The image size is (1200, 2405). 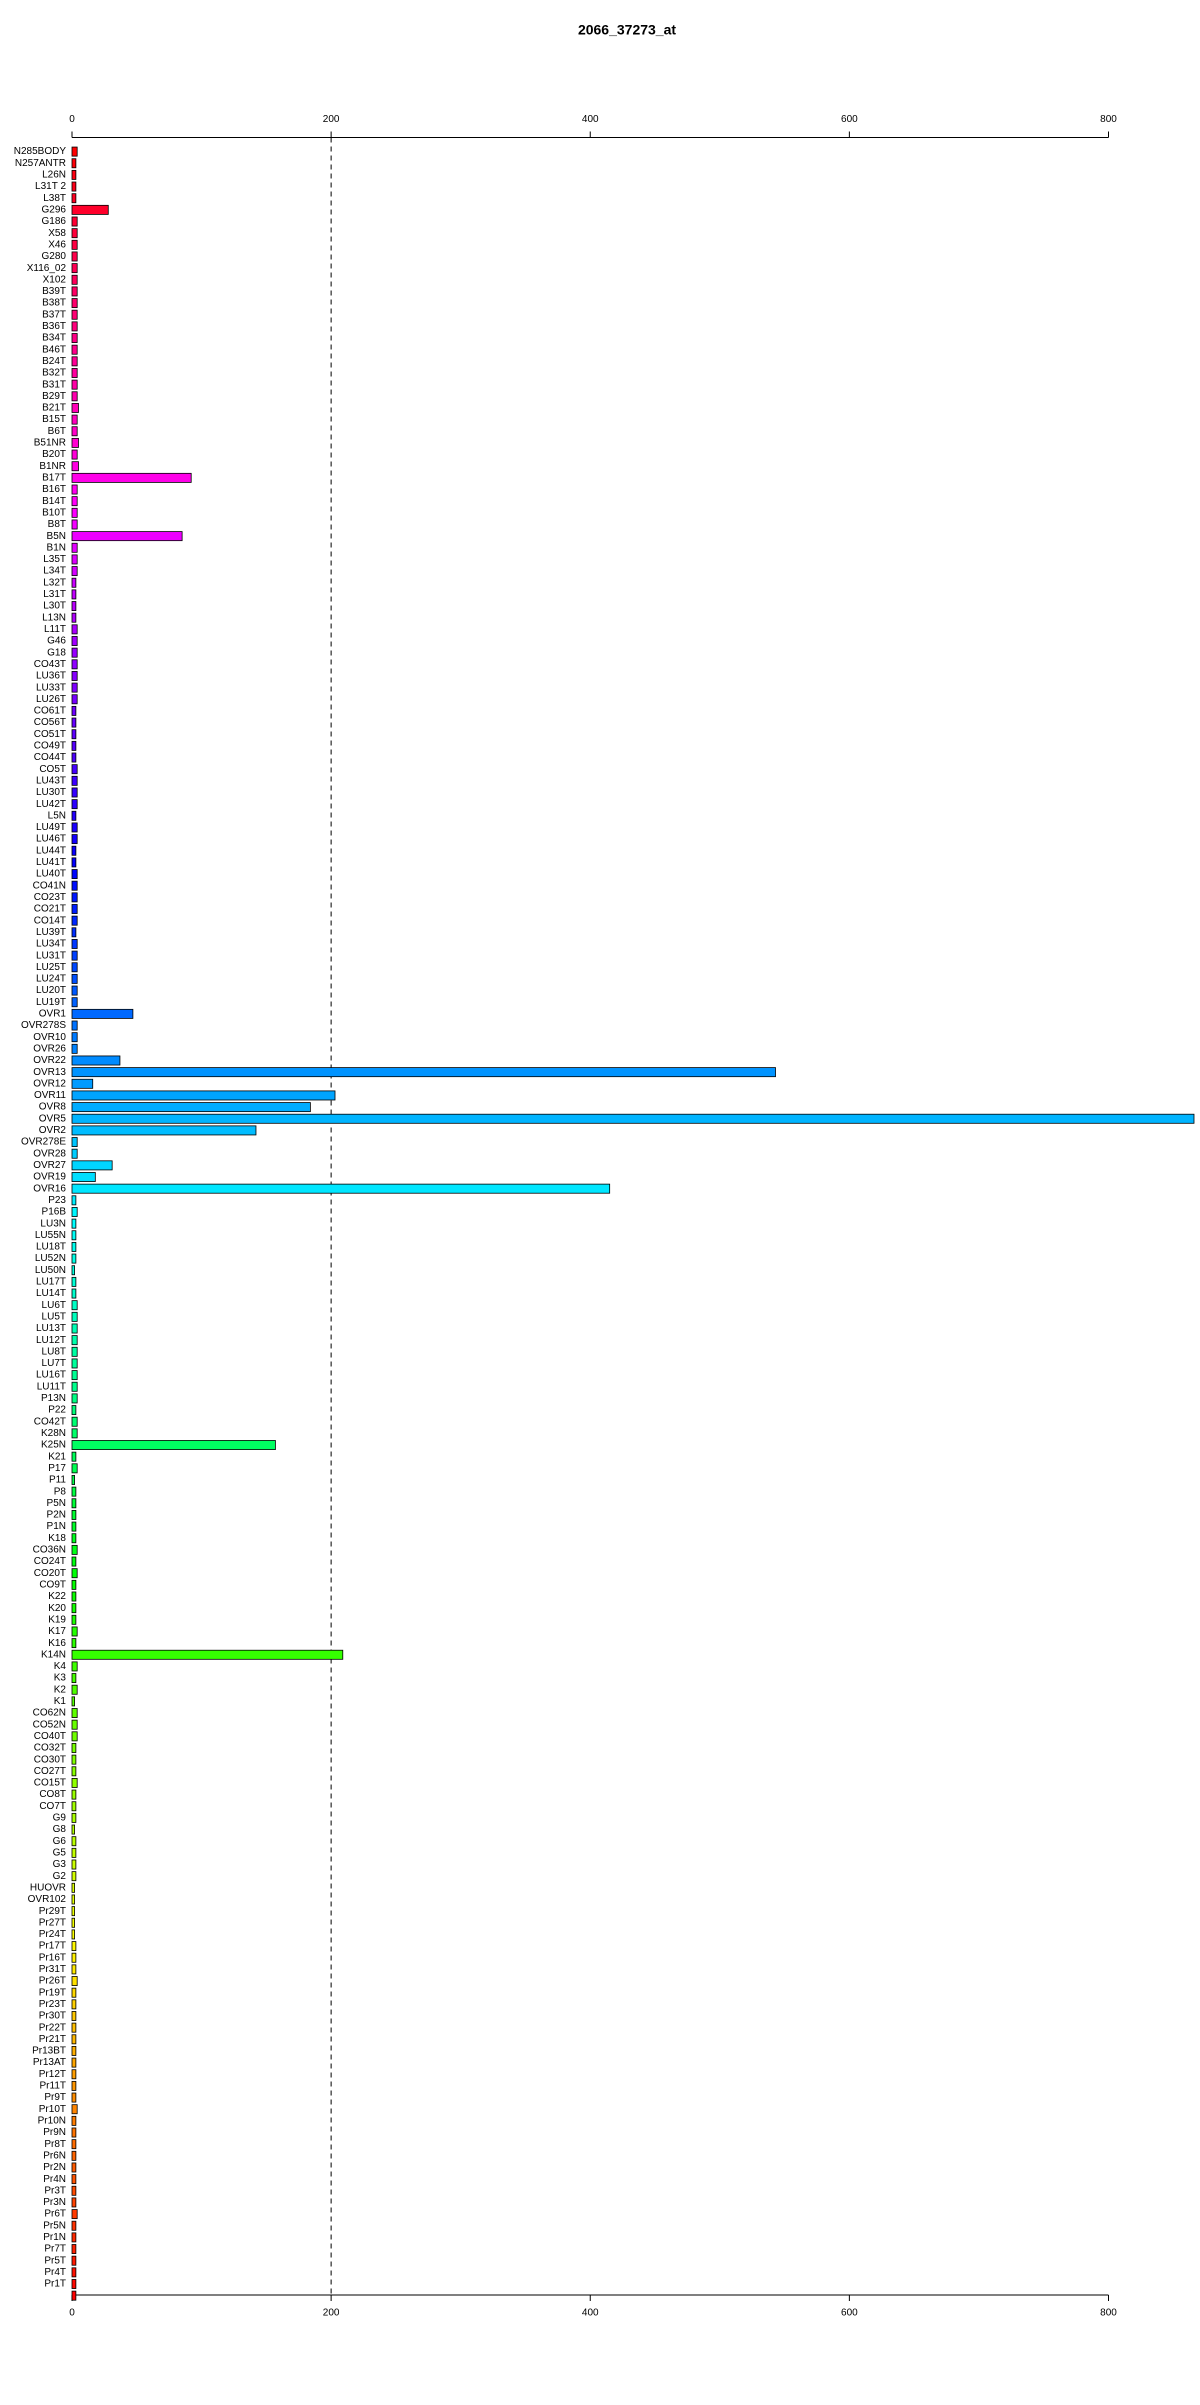 I want to click on y-tick-label: B46T, so click(x=54, y=349).